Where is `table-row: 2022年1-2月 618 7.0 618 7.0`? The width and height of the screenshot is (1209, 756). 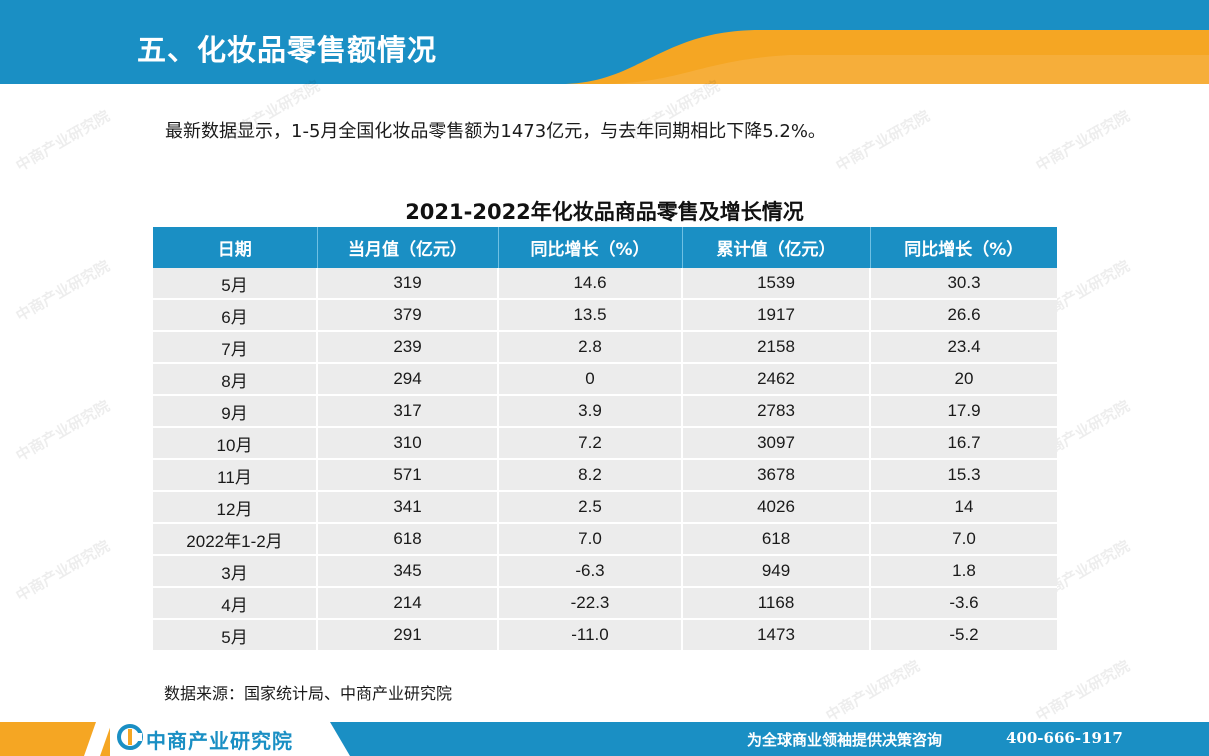 table-row: 2022年1-2月 618 7.0 618 7.0 is located at coordinates (605, 538).